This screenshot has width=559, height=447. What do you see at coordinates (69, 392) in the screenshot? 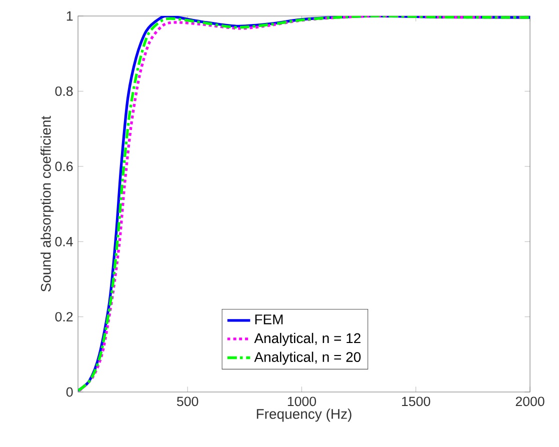
I see `y-tick-label: 0` at bounding box center [69, 392].